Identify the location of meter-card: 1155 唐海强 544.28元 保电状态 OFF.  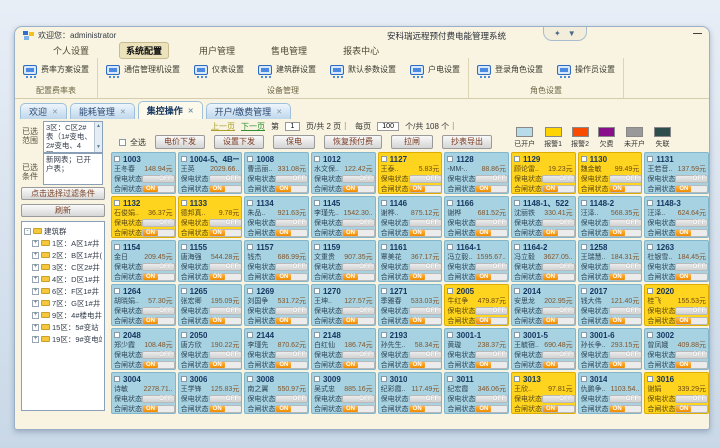
(210, 261).